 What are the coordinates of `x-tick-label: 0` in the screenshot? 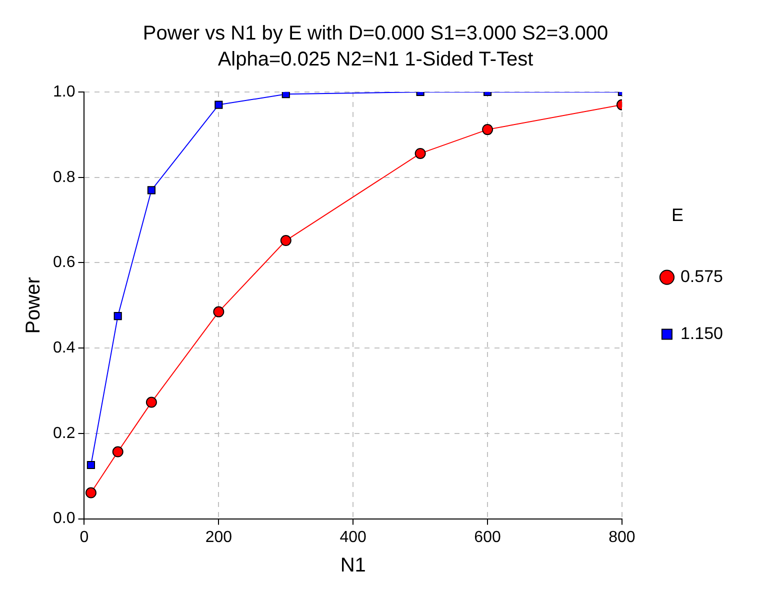 It's located at (84, 537).